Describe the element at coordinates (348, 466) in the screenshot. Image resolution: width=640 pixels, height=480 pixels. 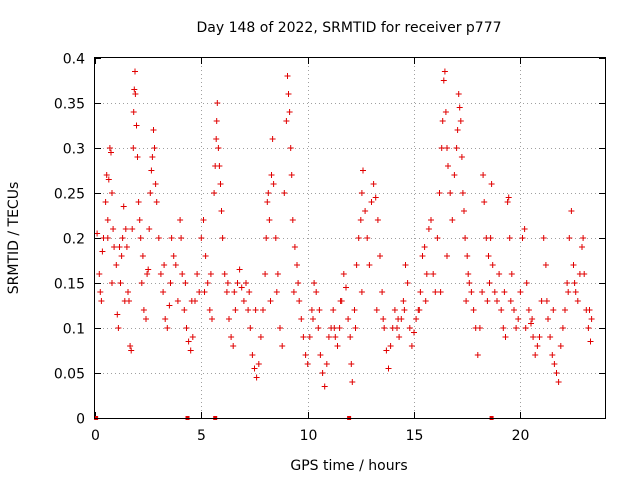
I see `x-axis-label: GPS time / hours` at that location.